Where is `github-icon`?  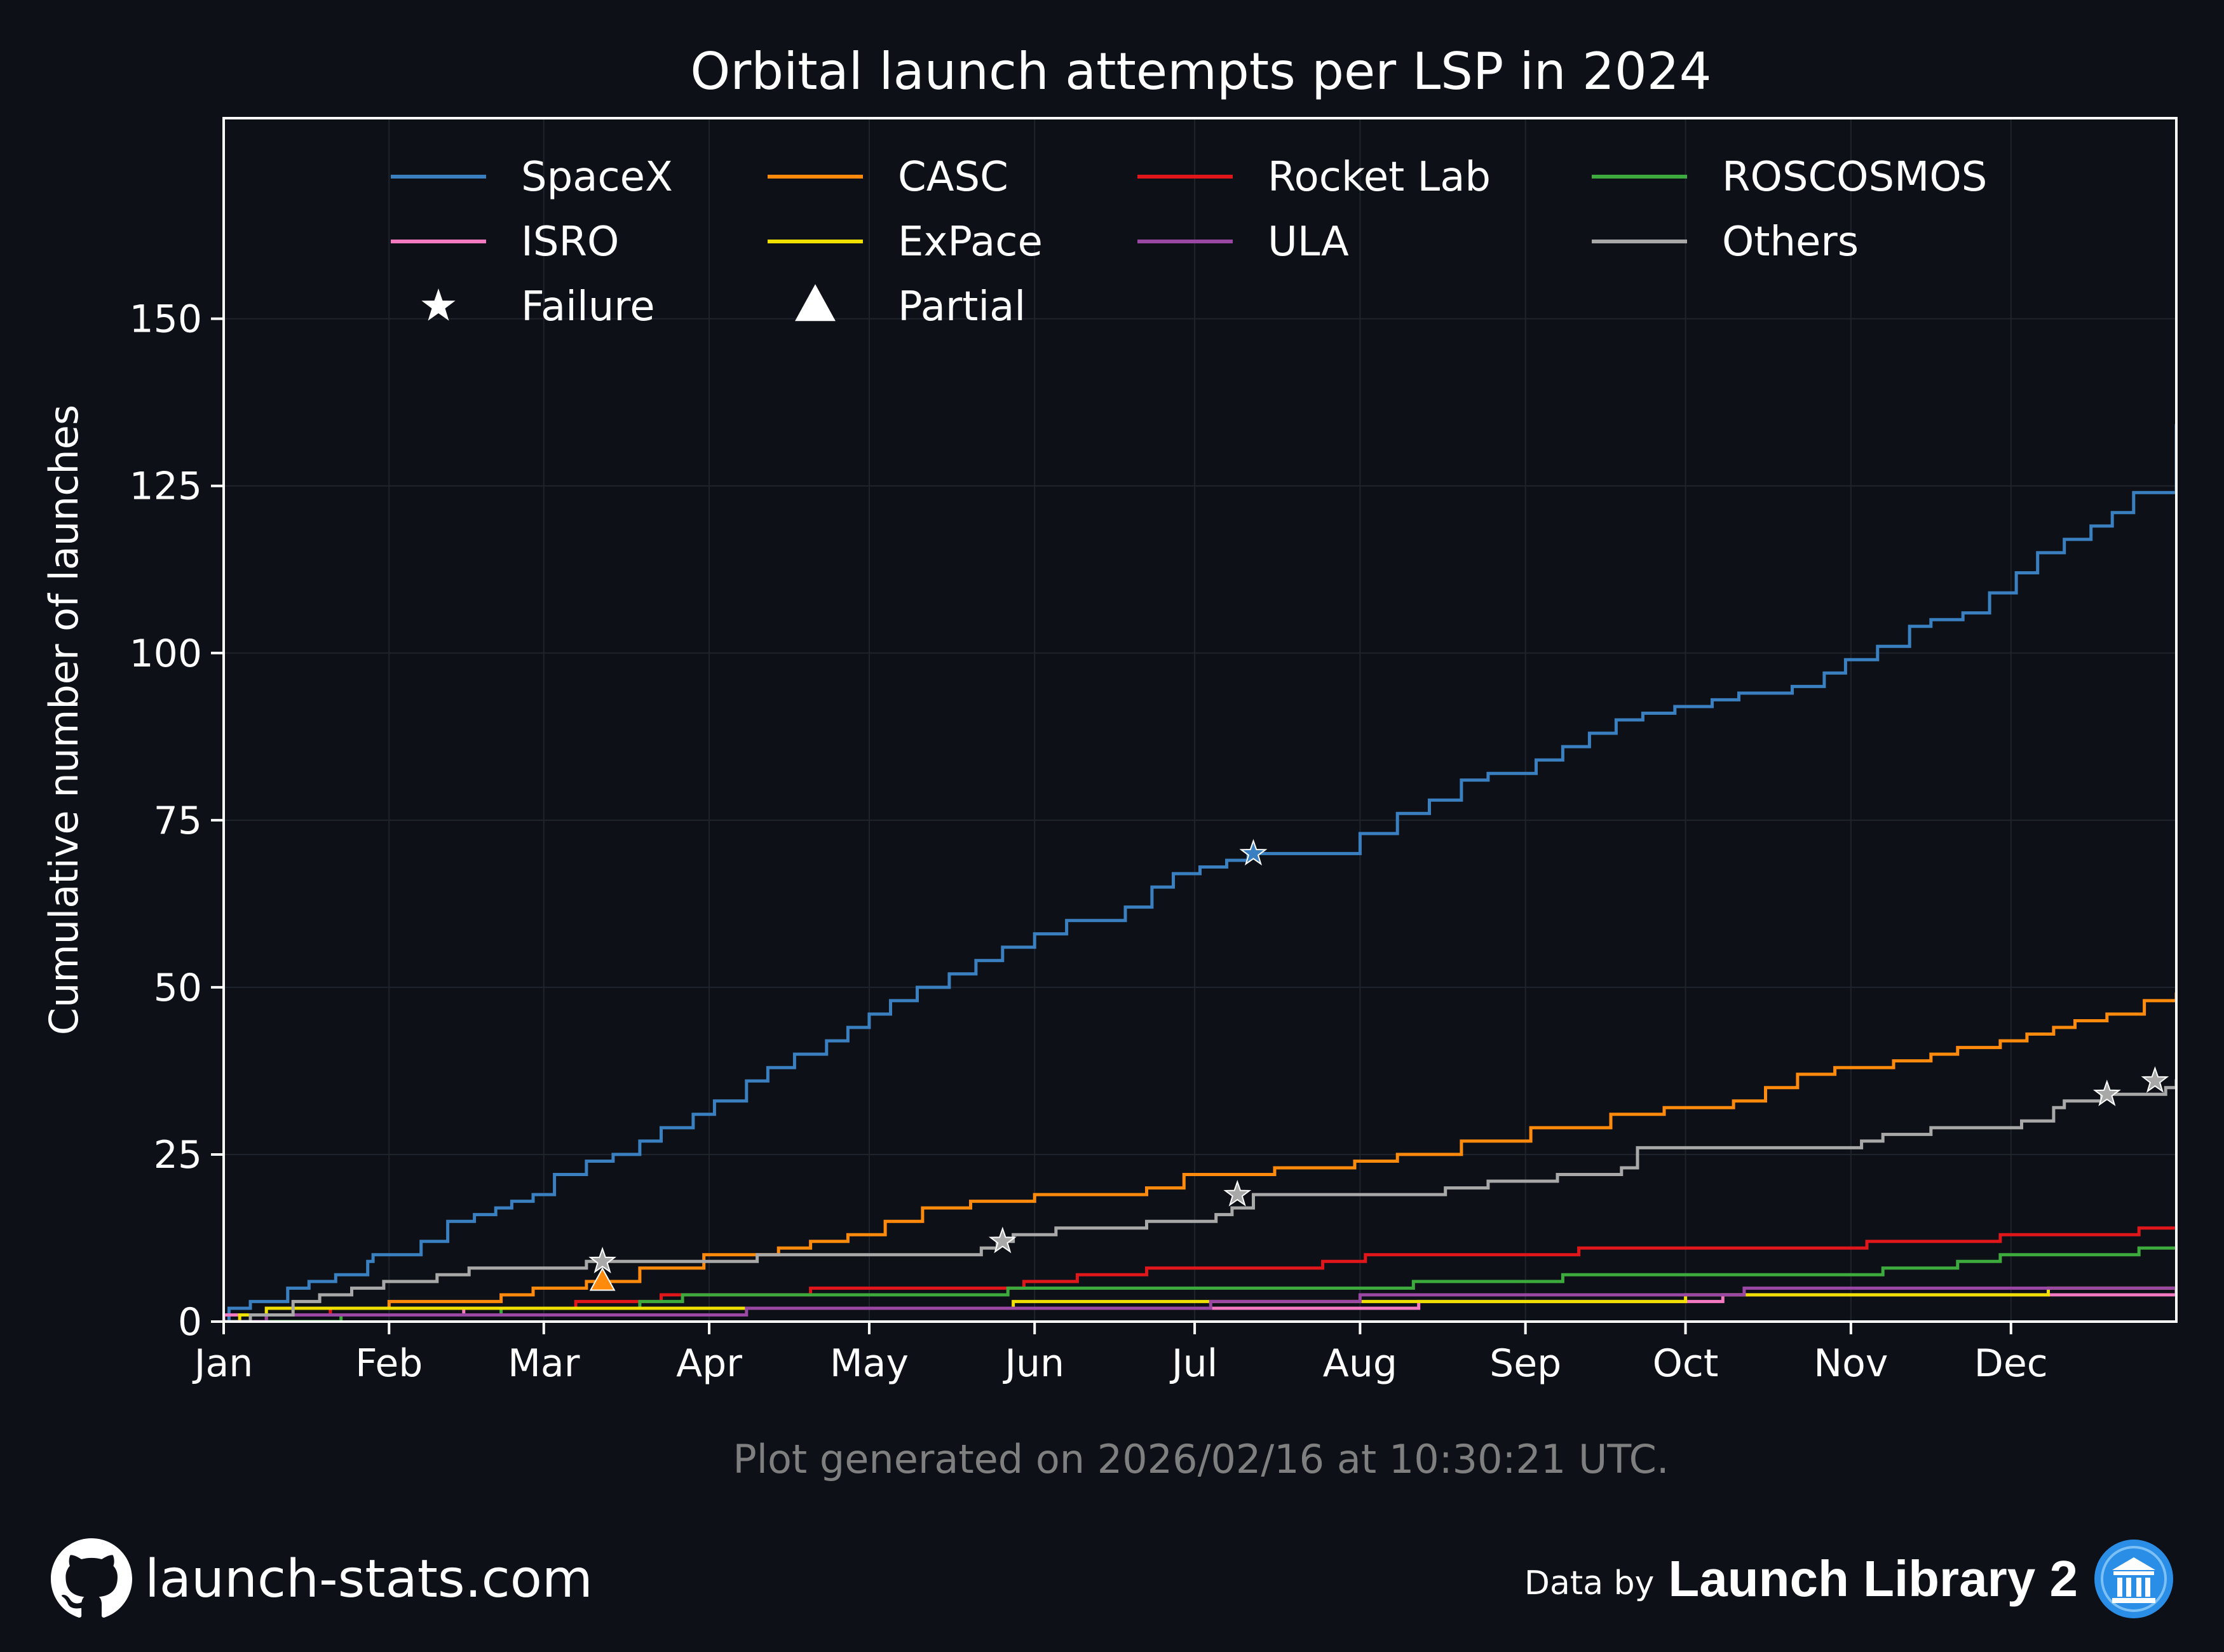 github-icon is located at coordinates (91, 1578).